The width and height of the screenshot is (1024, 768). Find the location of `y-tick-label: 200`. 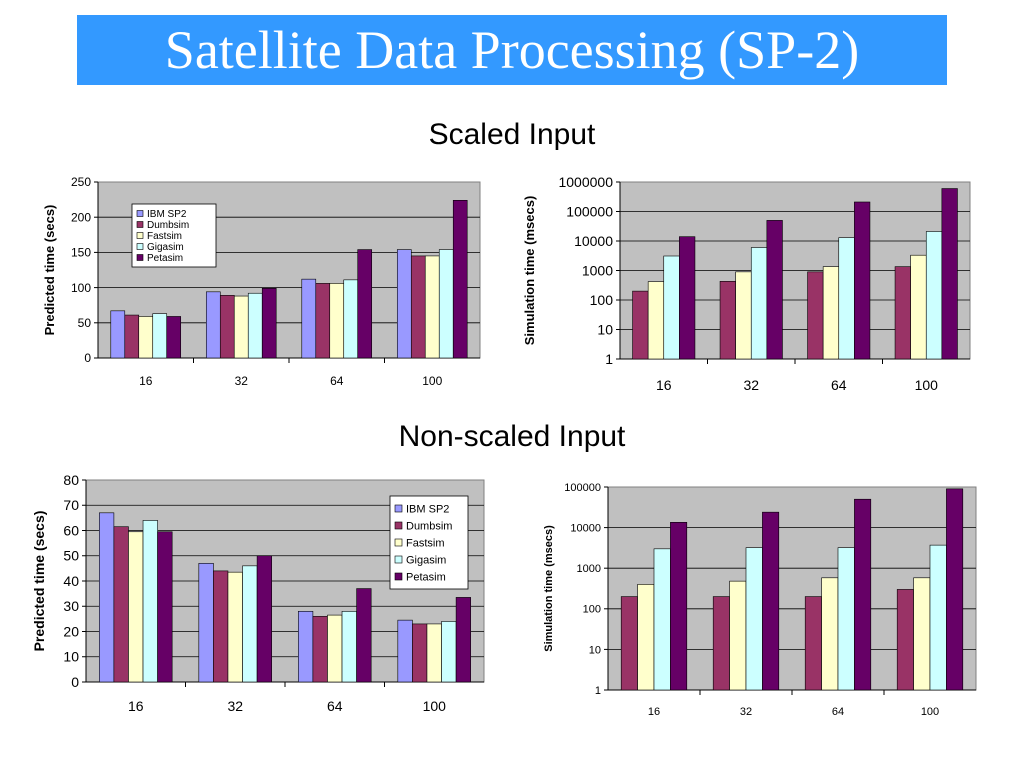

y-tick-label: 200 is located at coordinates (81, 217).